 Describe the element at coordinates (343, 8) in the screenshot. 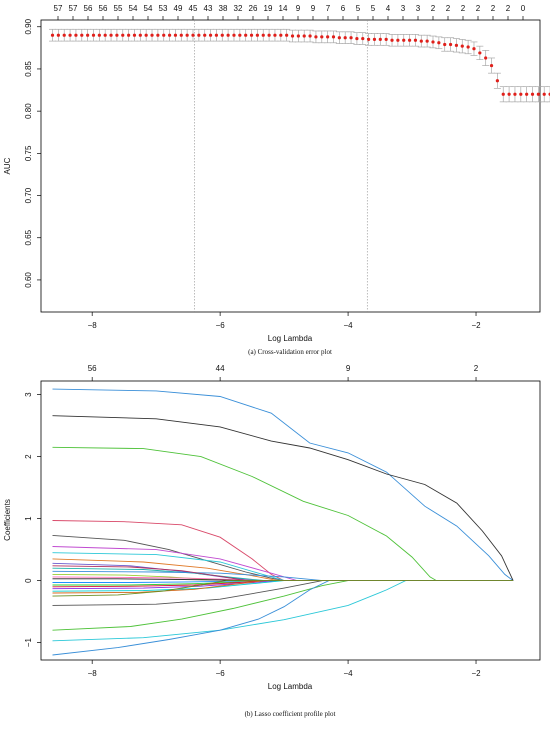

I see `cv-top-label: 6` at that location.